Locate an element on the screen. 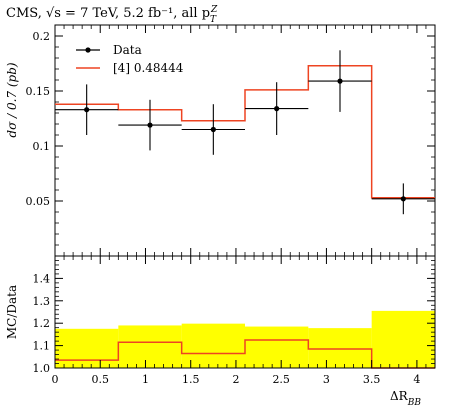 The height and width of the screenshot is (407, 450). chart-title: CMS, √s = 7 TeV, 5.2 fb⁻¹, all pTZ is located at coordinates (112, 15).